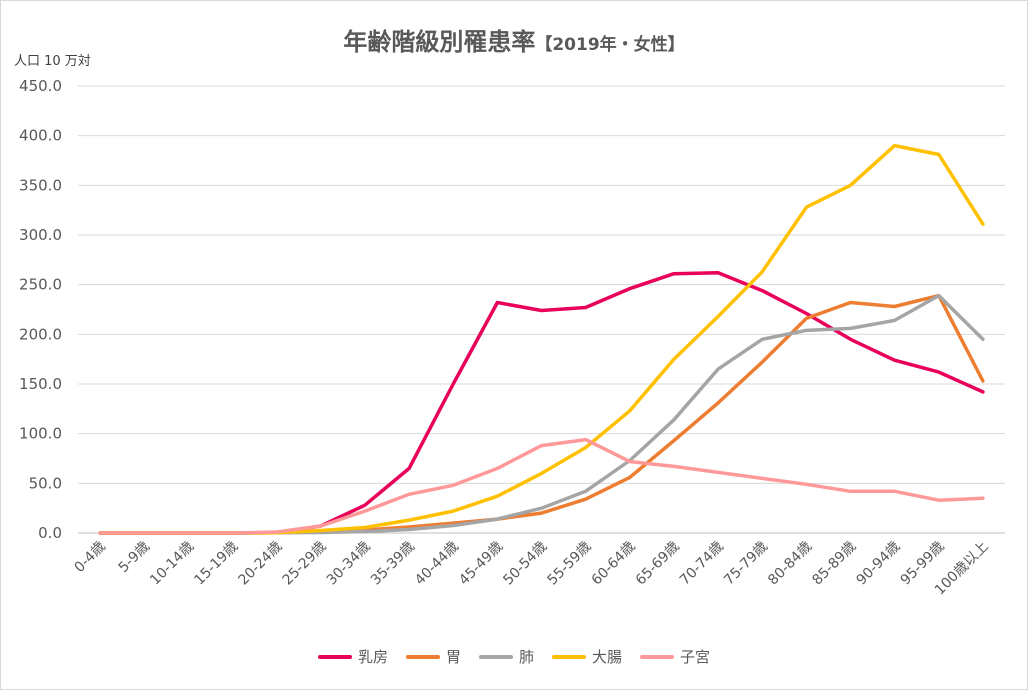  What do you see at coordinates (614, 564) in the screenshot?
I see `x-tick-label: 60-64歳` at bounding box center [614, 564].